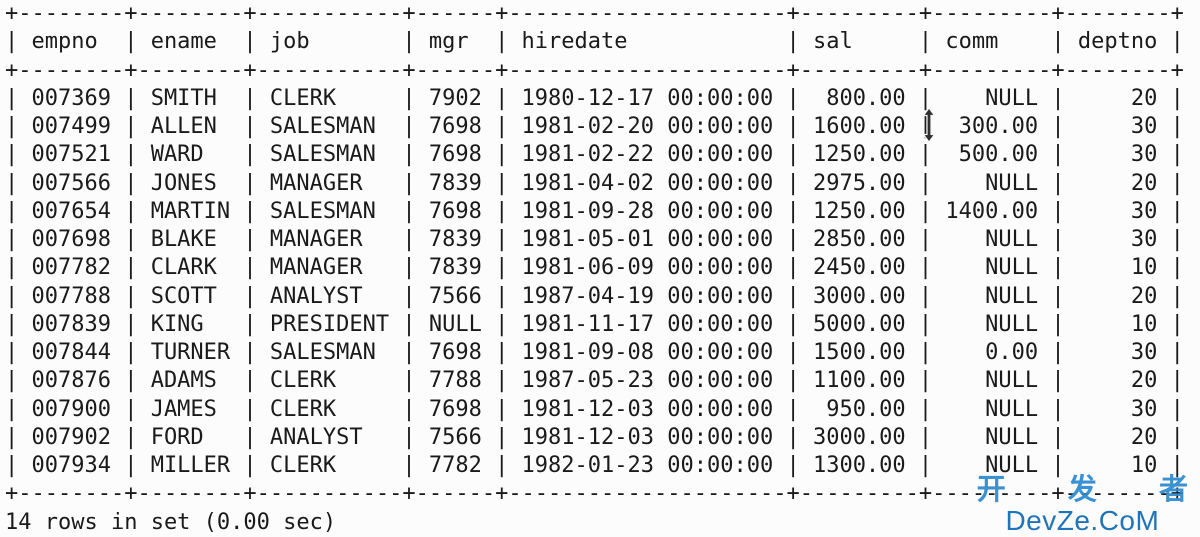  Describe the element at coordinates (171, 522) in the screenshot. I see `status-line: 14 rows in set (0.00 sec)` at that location.